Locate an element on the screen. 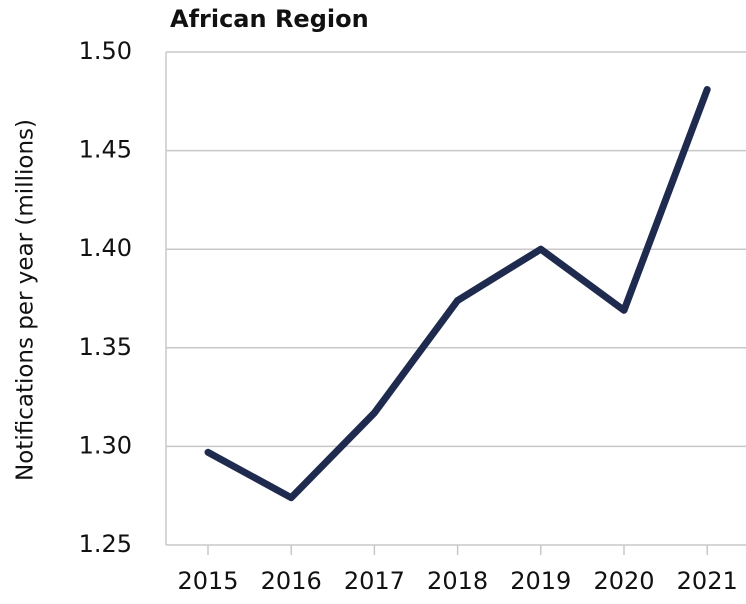 The image size is (746, 604). y-tick-label: 1.40 is located at coordinates (105, 248).